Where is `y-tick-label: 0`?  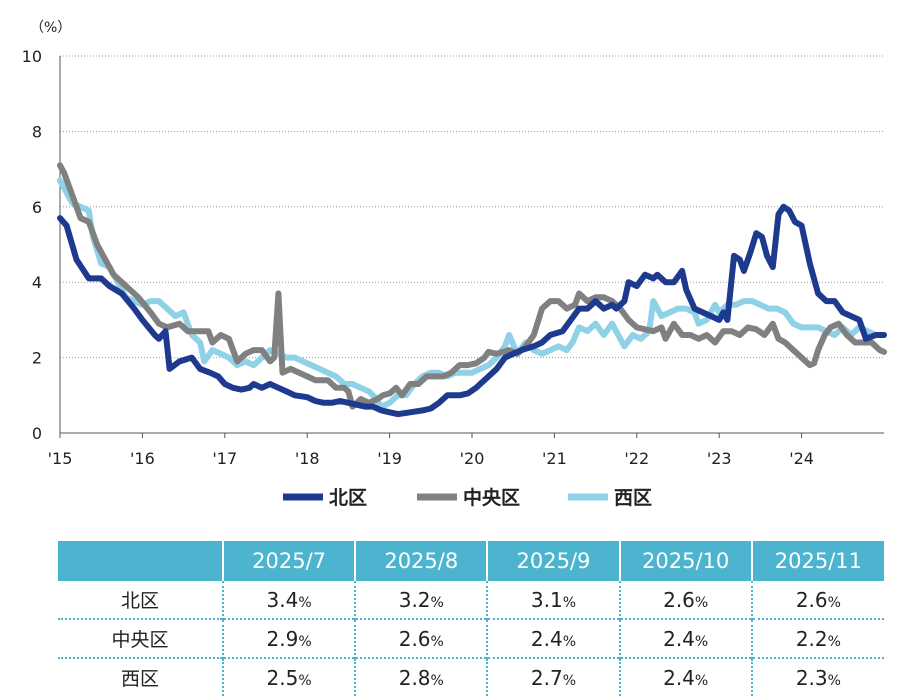 y-tick-label: 0 is located at coordinates (37, 433).